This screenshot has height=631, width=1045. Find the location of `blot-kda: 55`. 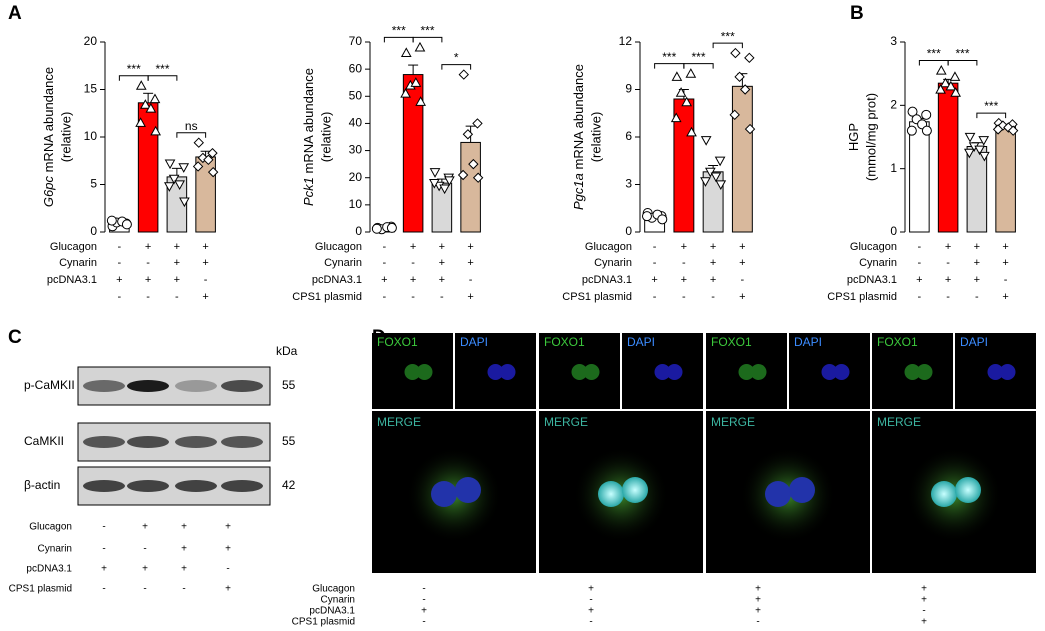

blot-kda: 55 is located at coordinates (289, 441).